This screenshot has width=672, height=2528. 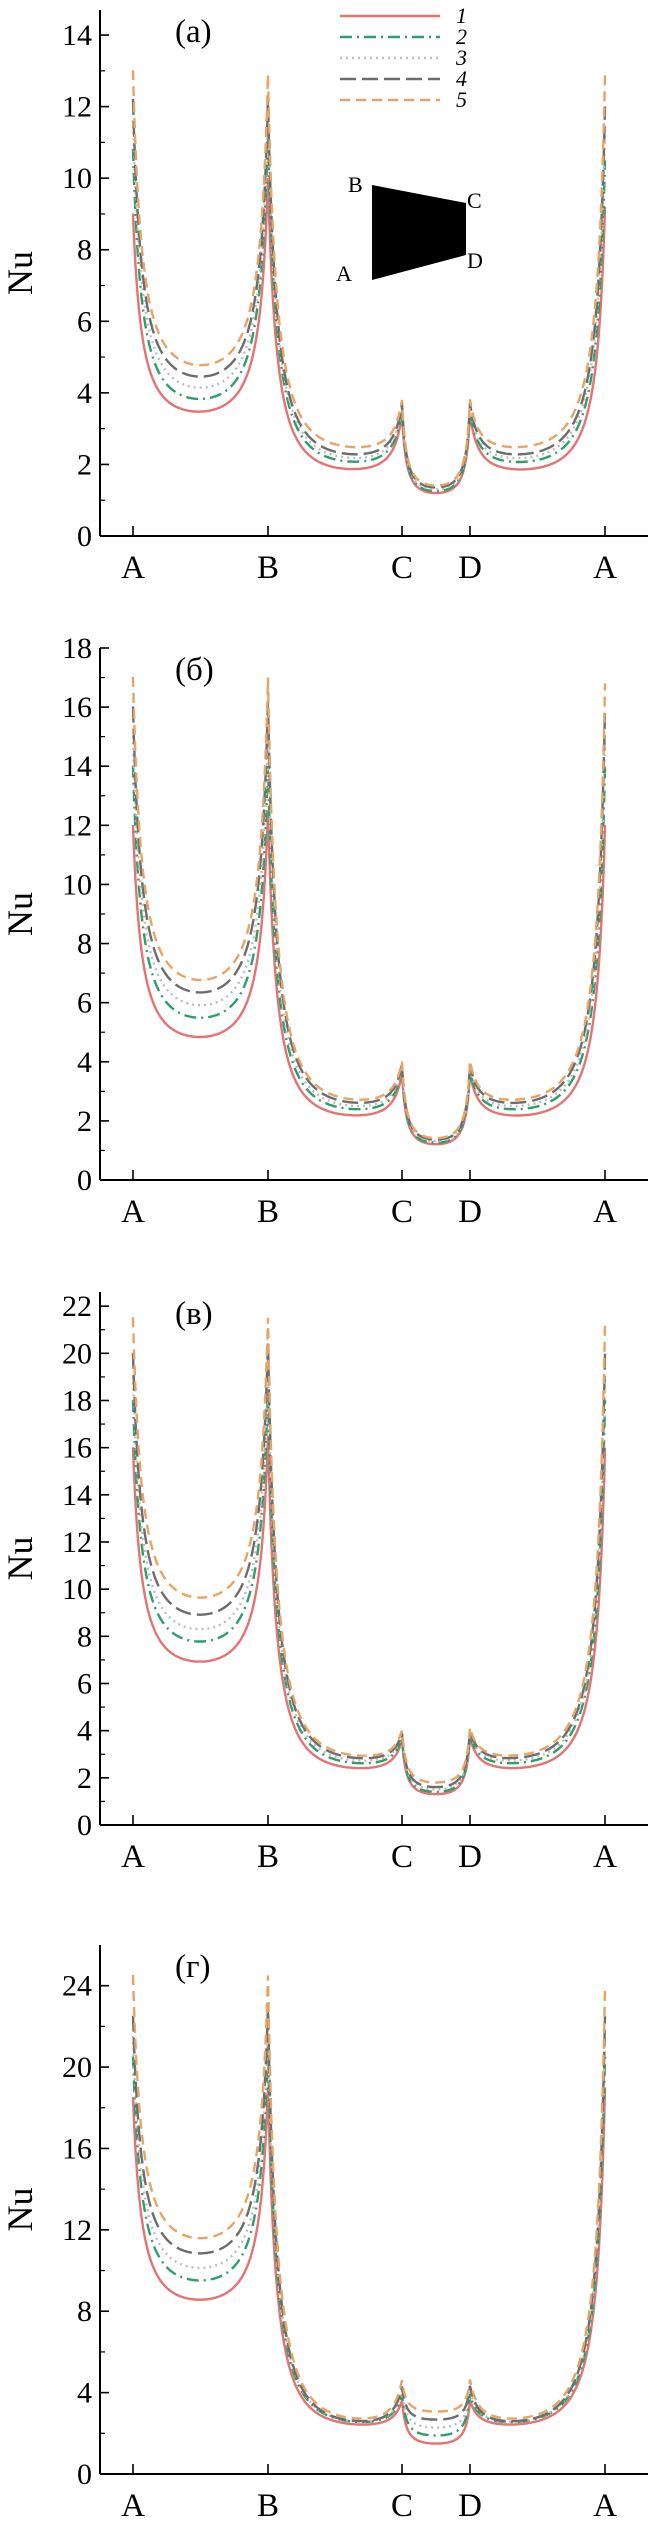 I want to click on inset-vertex-label: A, so click(x=344, y=273).